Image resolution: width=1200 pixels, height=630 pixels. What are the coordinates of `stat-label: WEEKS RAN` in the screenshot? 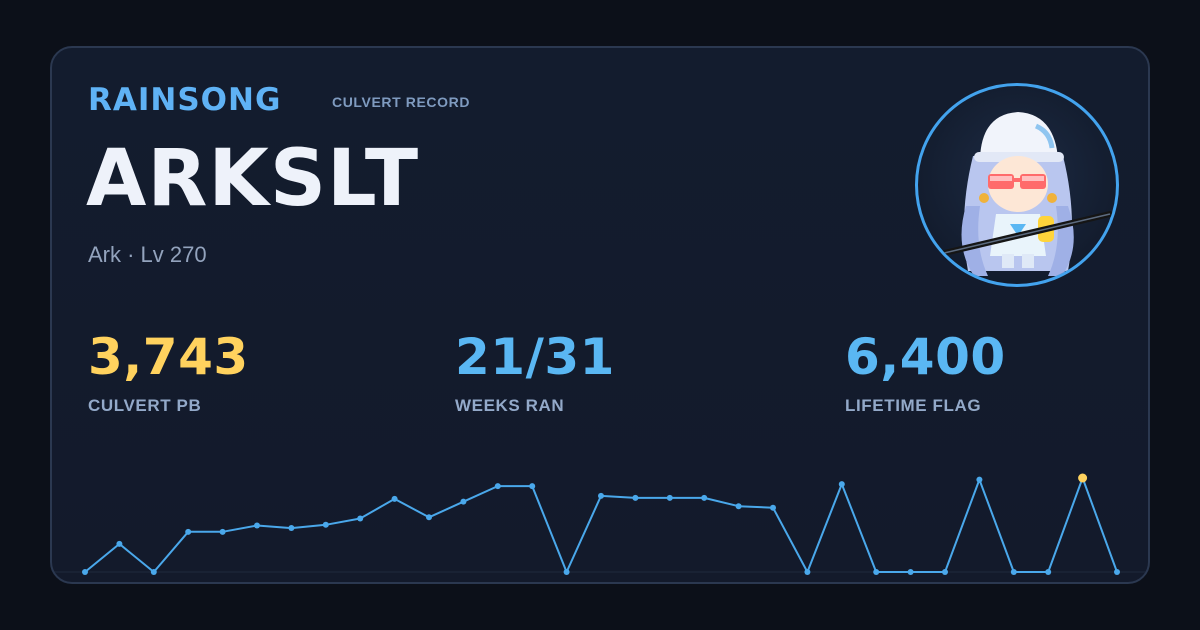 It's located at (510, 405).